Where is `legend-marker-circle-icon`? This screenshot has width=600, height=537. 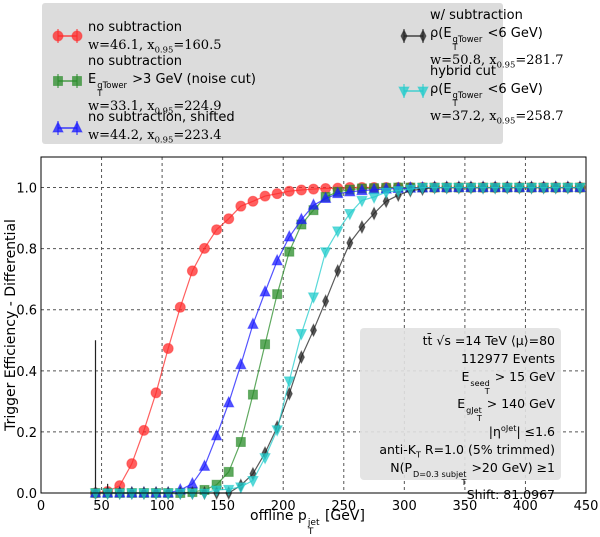 legend-marker-circle-icon is located at coordinates (67, 36).